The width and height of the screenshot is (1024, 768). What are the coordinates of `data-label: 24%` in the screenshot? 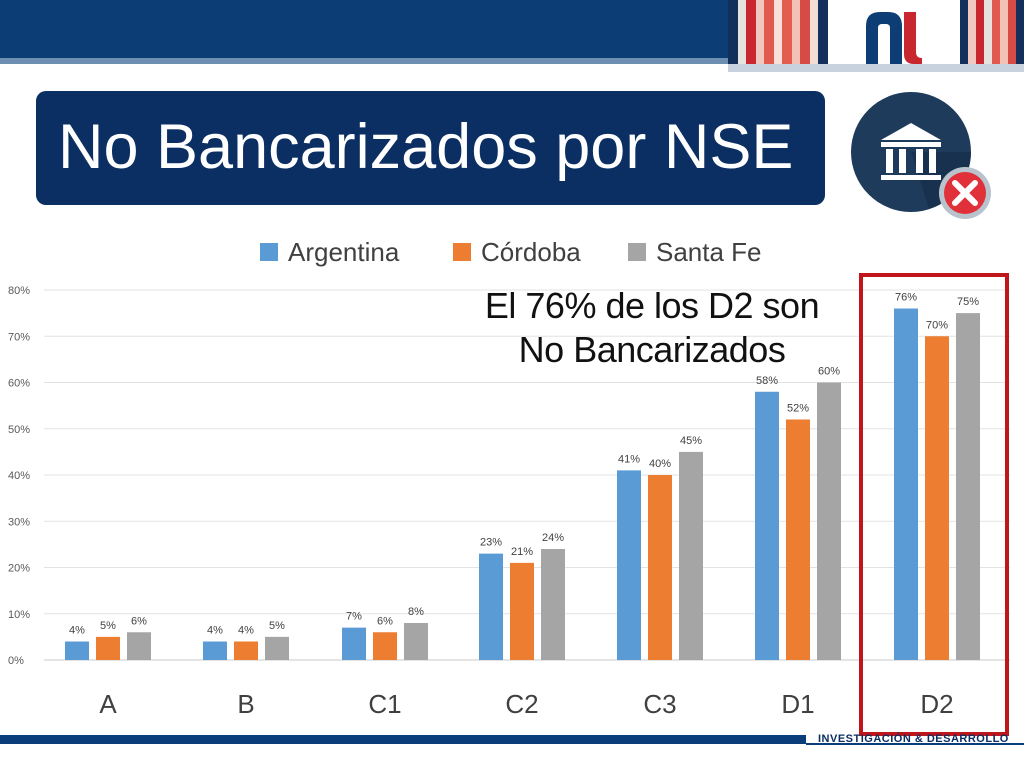 It's located at (553, 538).